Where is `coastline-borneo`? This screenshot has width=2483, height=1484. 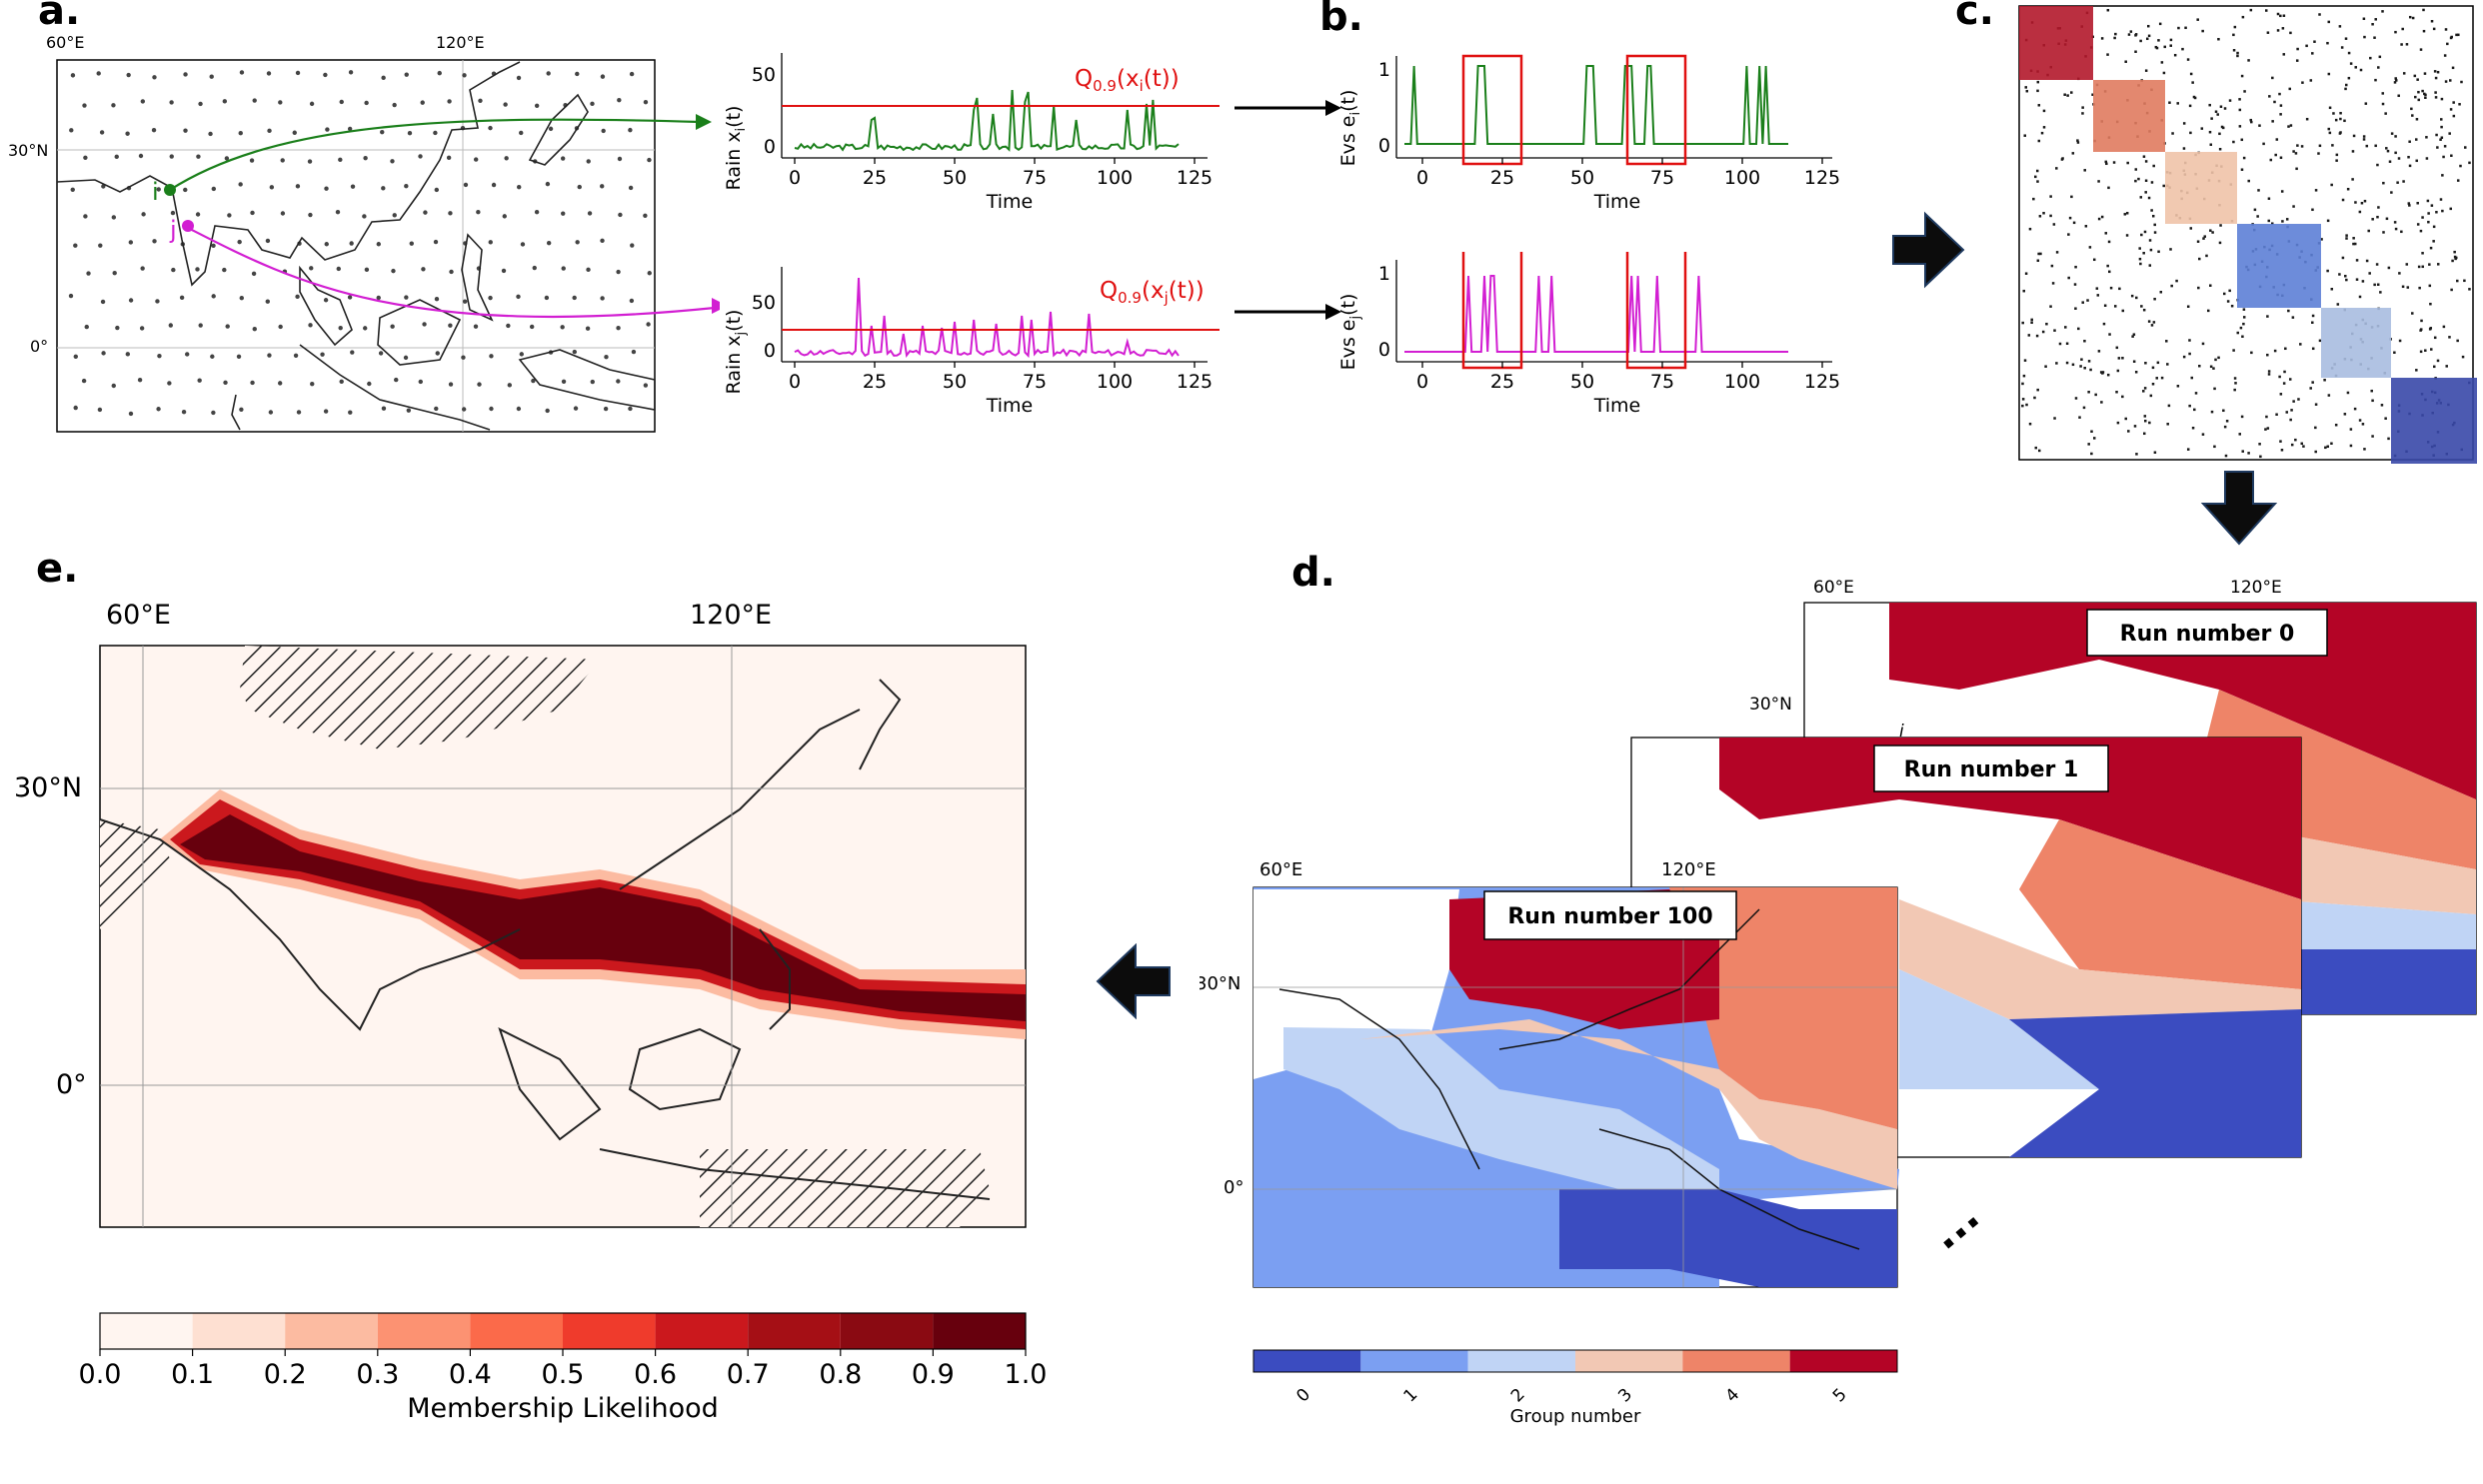 coastline-borneo is located at coordinates (419, 332).